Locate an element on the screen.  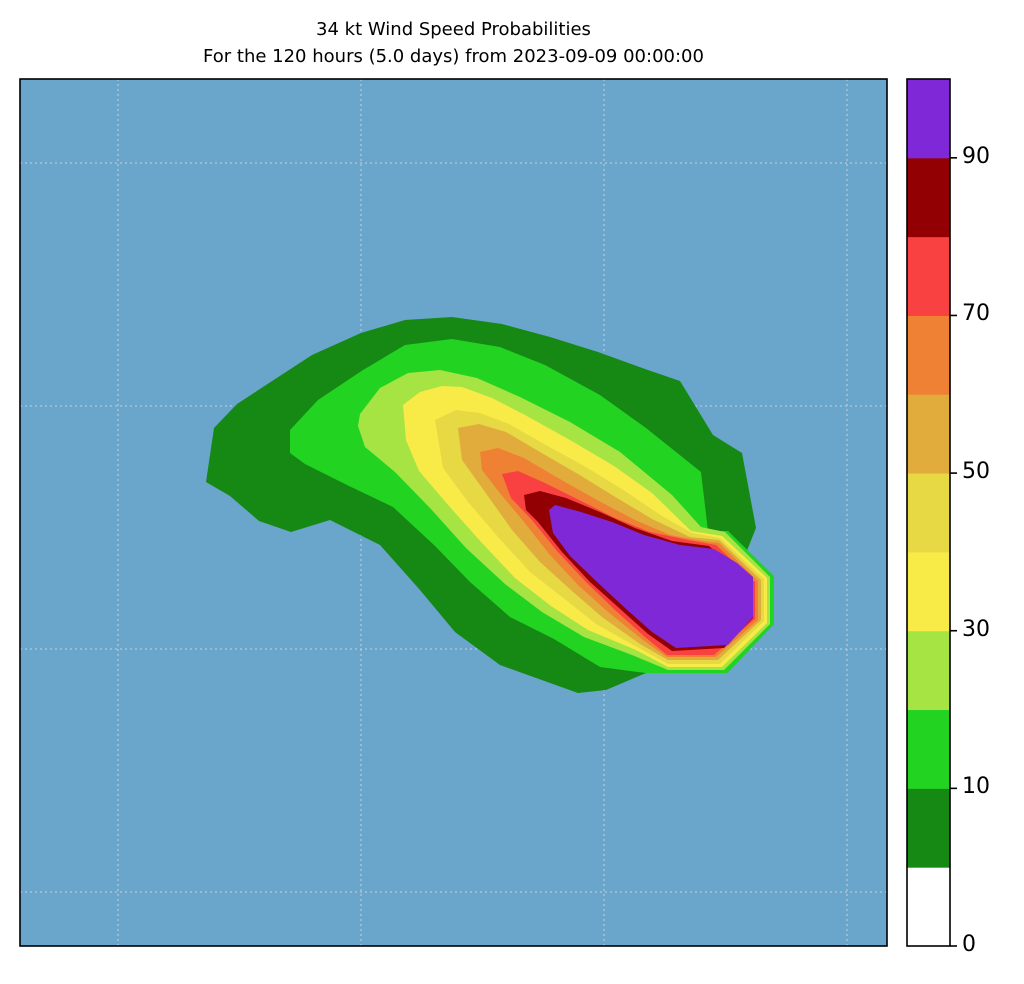
colorbar-tick-label: 0 is located at coordinates (969, 944).